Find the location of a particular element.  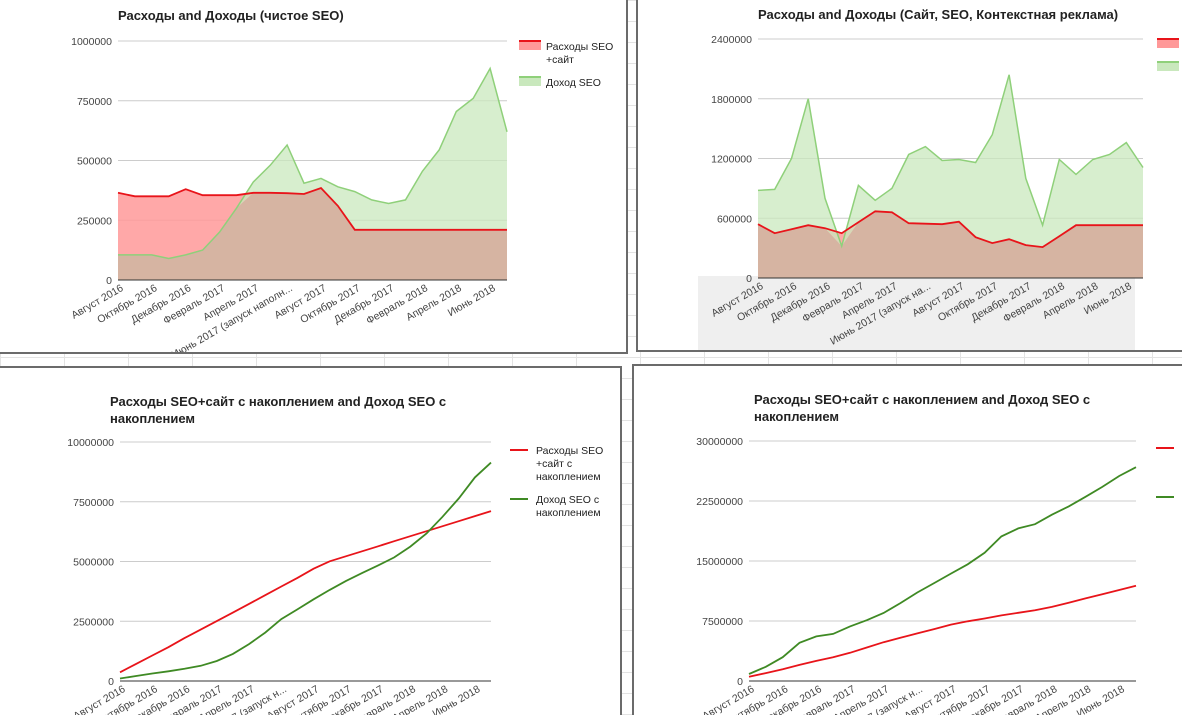

y-tick-label: 10000000 is located at coordinates (90, 443).